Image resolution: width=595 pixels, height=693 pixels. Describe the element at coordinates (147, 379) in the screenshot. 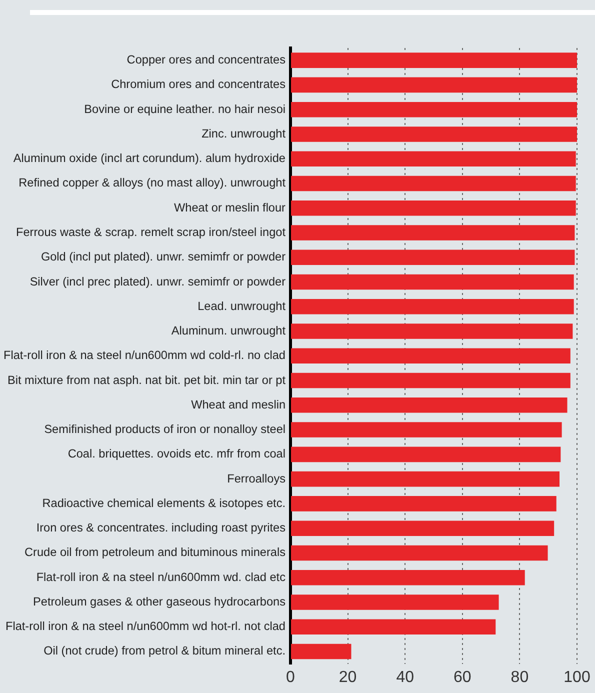

I see `y-tick-label: Bit mixture from nat asph. nat bit. pet bit. min tar or pt` at that location.